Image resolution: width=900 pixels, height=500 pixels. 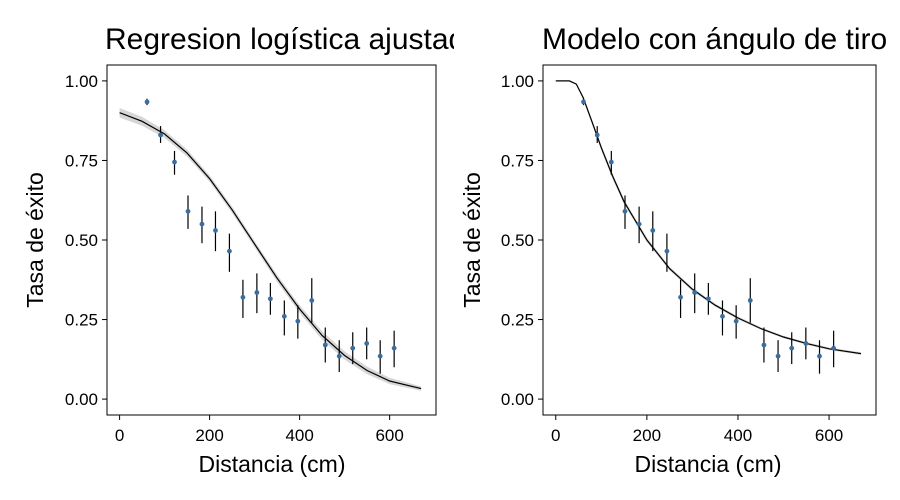 I want to click on panel-1-title: Regresion logística ajustada, so click(x=293, y=39).